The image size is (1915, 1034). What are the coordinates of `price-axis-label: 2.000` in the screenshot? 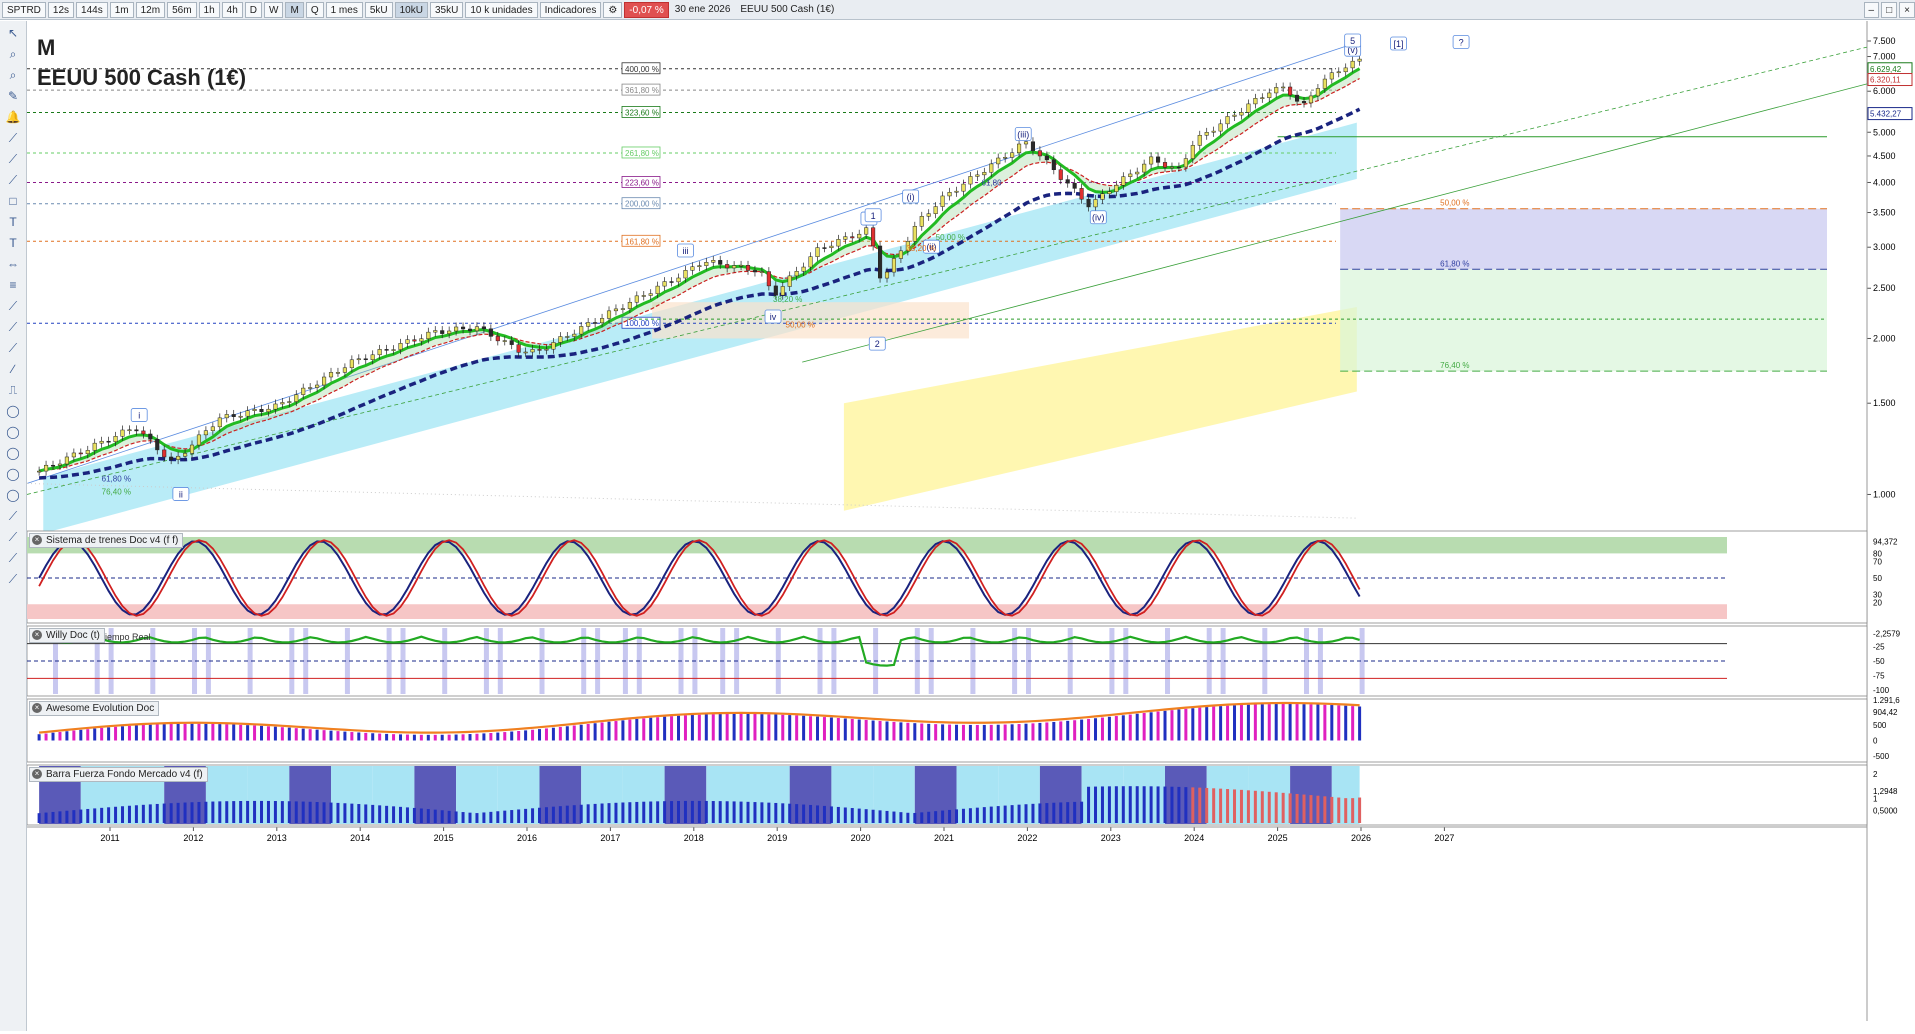 It's located at (1884, 338).